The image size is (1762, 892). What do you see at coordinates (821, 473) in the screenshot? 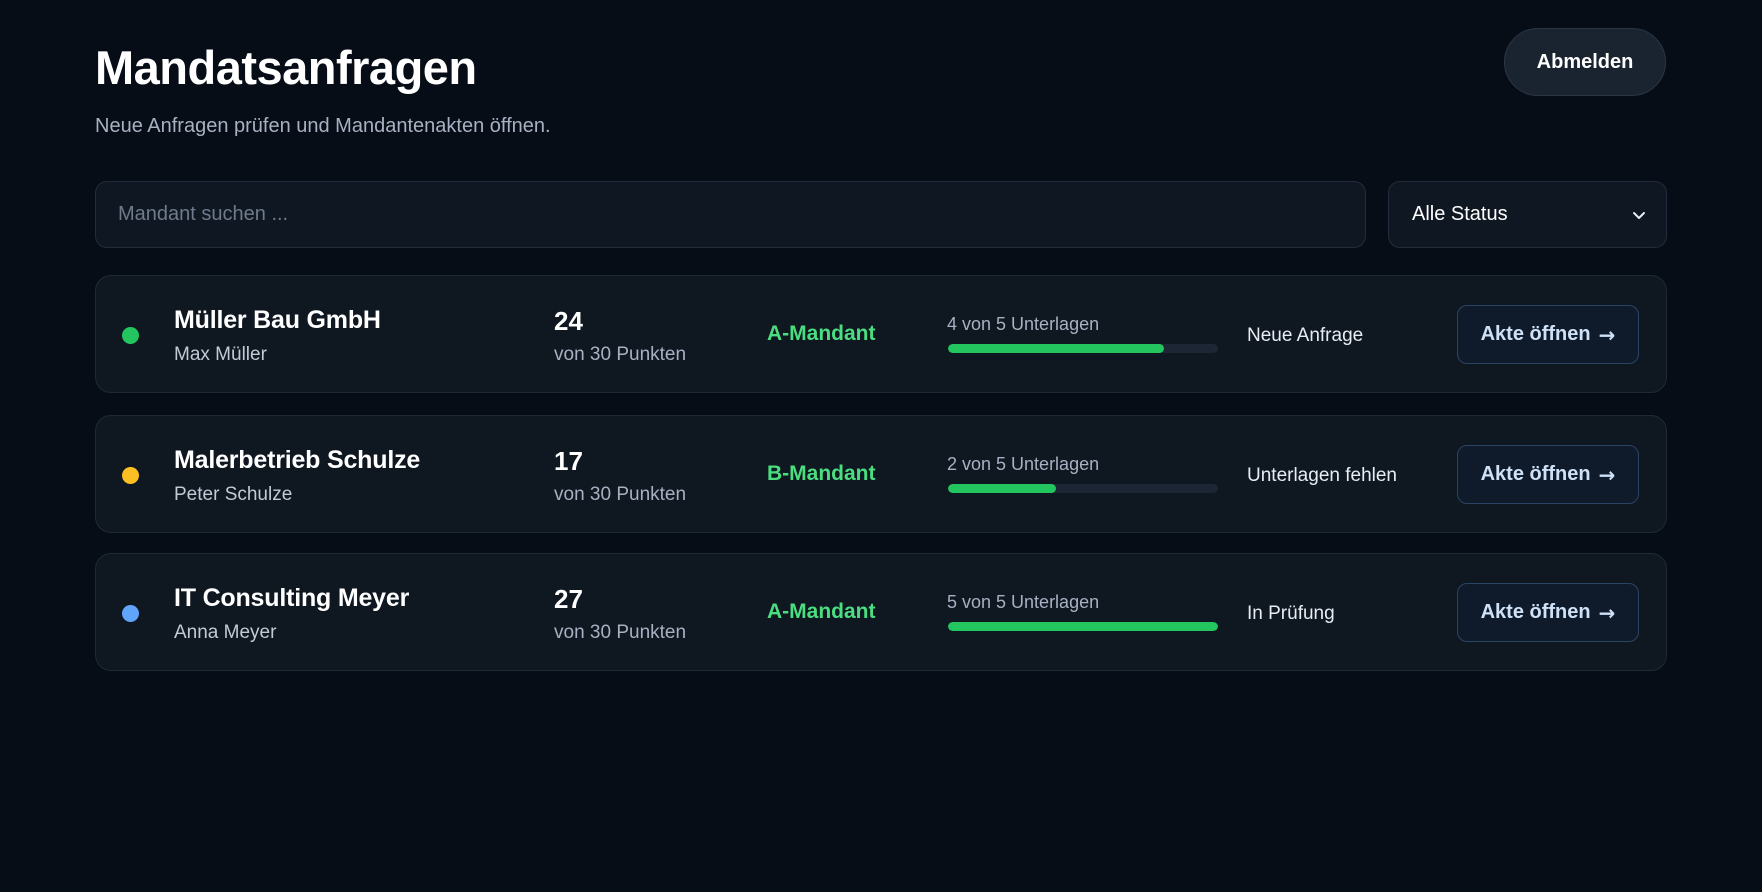
I see `client-tier: B-Mandant` at bounding box center [821, 473].